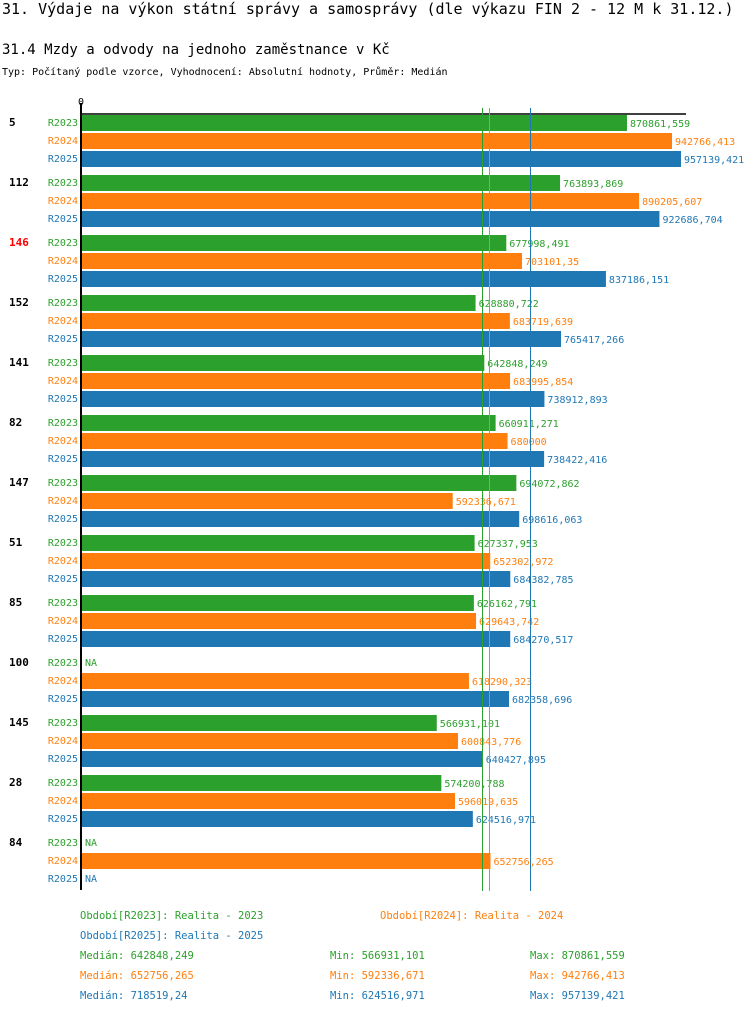 The height and width of the screenshot is (1014, 750). What do you see at coordinates (488, 802) in the screenshot?
I see `data-label: 596019,635` at bounding box center [488, 802].